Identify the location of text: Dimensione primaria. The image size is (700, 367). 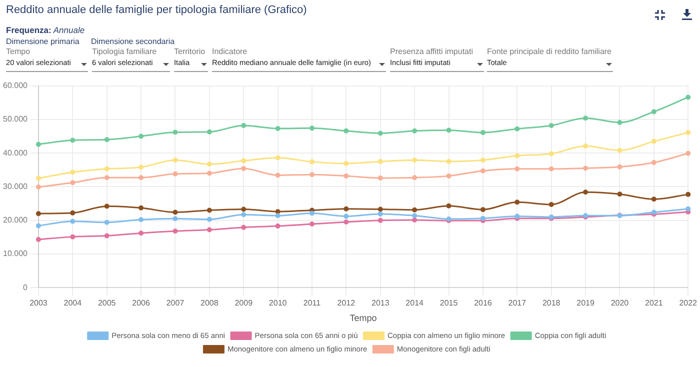
(43, 41).